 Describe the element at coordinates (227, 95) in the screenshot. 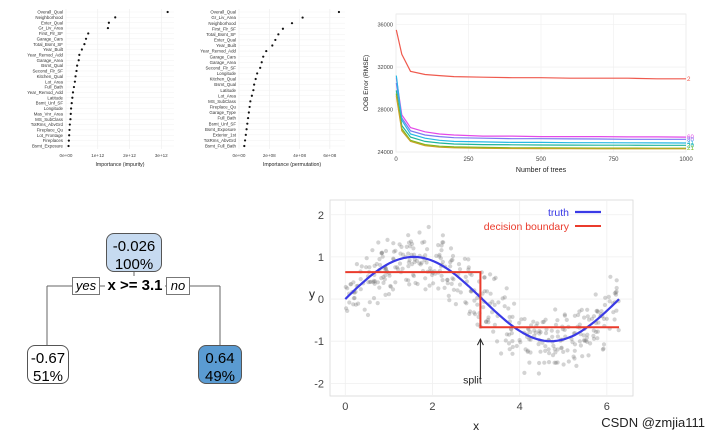

I see `permutation-feature-label: Lot_Area` at that location.